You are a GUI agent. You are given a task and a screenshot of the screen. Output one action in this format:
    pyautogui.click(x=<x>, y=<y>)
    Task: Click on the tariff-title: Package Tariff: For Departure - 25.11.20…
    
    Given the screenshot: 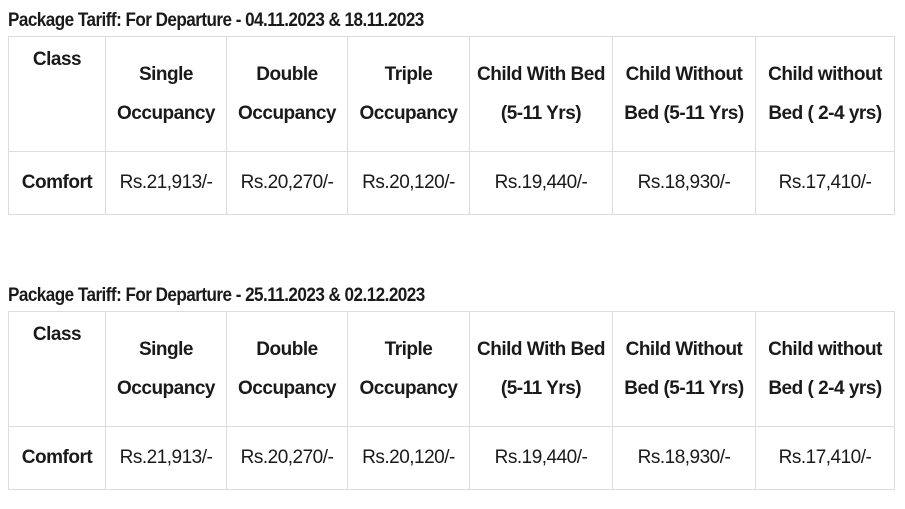 What is the action you would take?
    pyautogui.click(x=216, y=295)
    